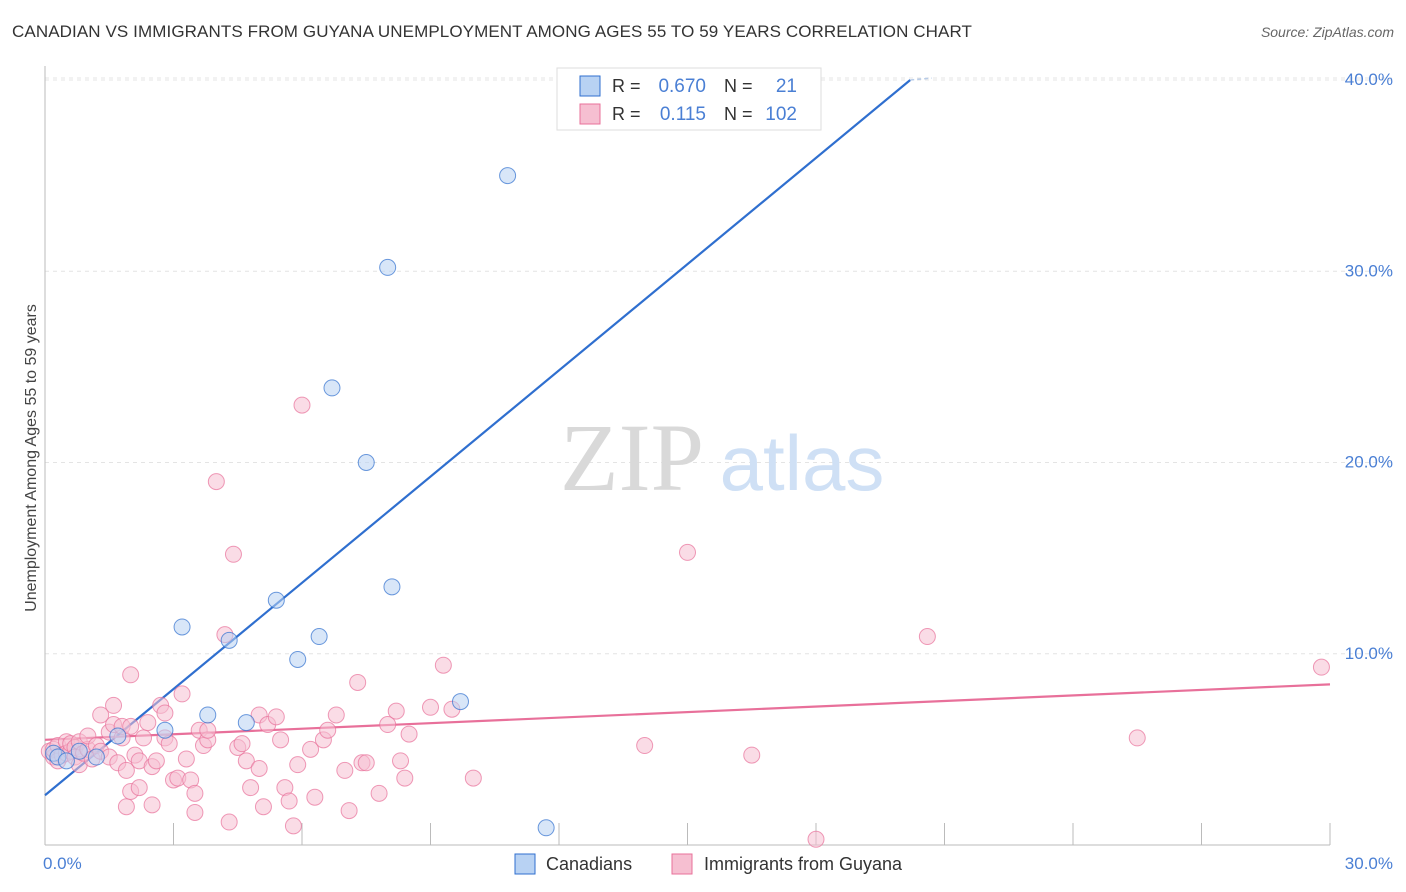 This screenshot has height=892, width=1406. Describe the element at coordinates (1327, 32) in the screenshot. I see `source-credit: Source: ZipAtlas.com` at that location.